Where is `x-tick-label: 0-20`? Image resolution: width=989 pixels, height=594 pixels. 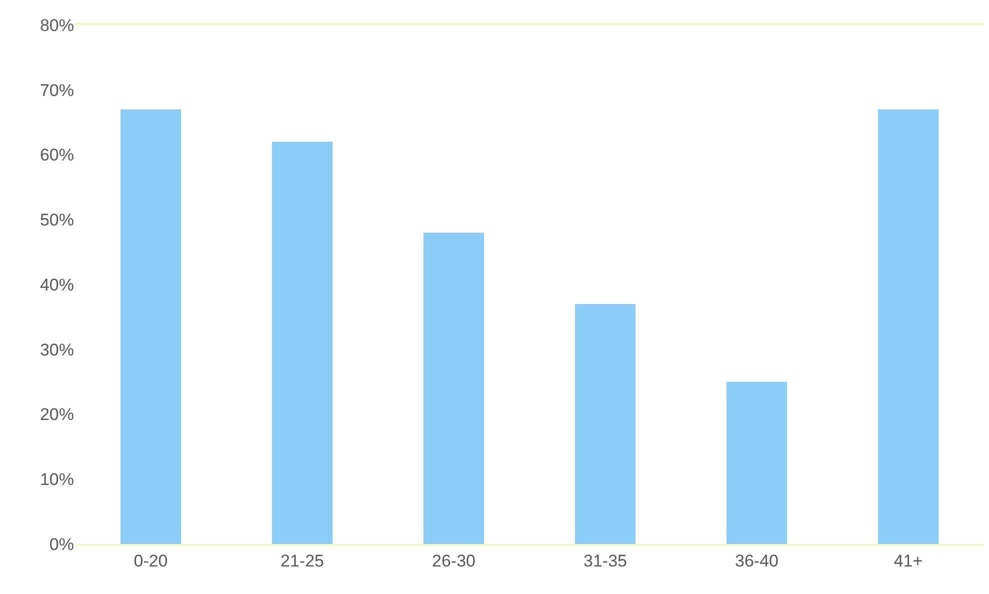
x-tick-label: 0-20 is located at coordinates (151, 560).